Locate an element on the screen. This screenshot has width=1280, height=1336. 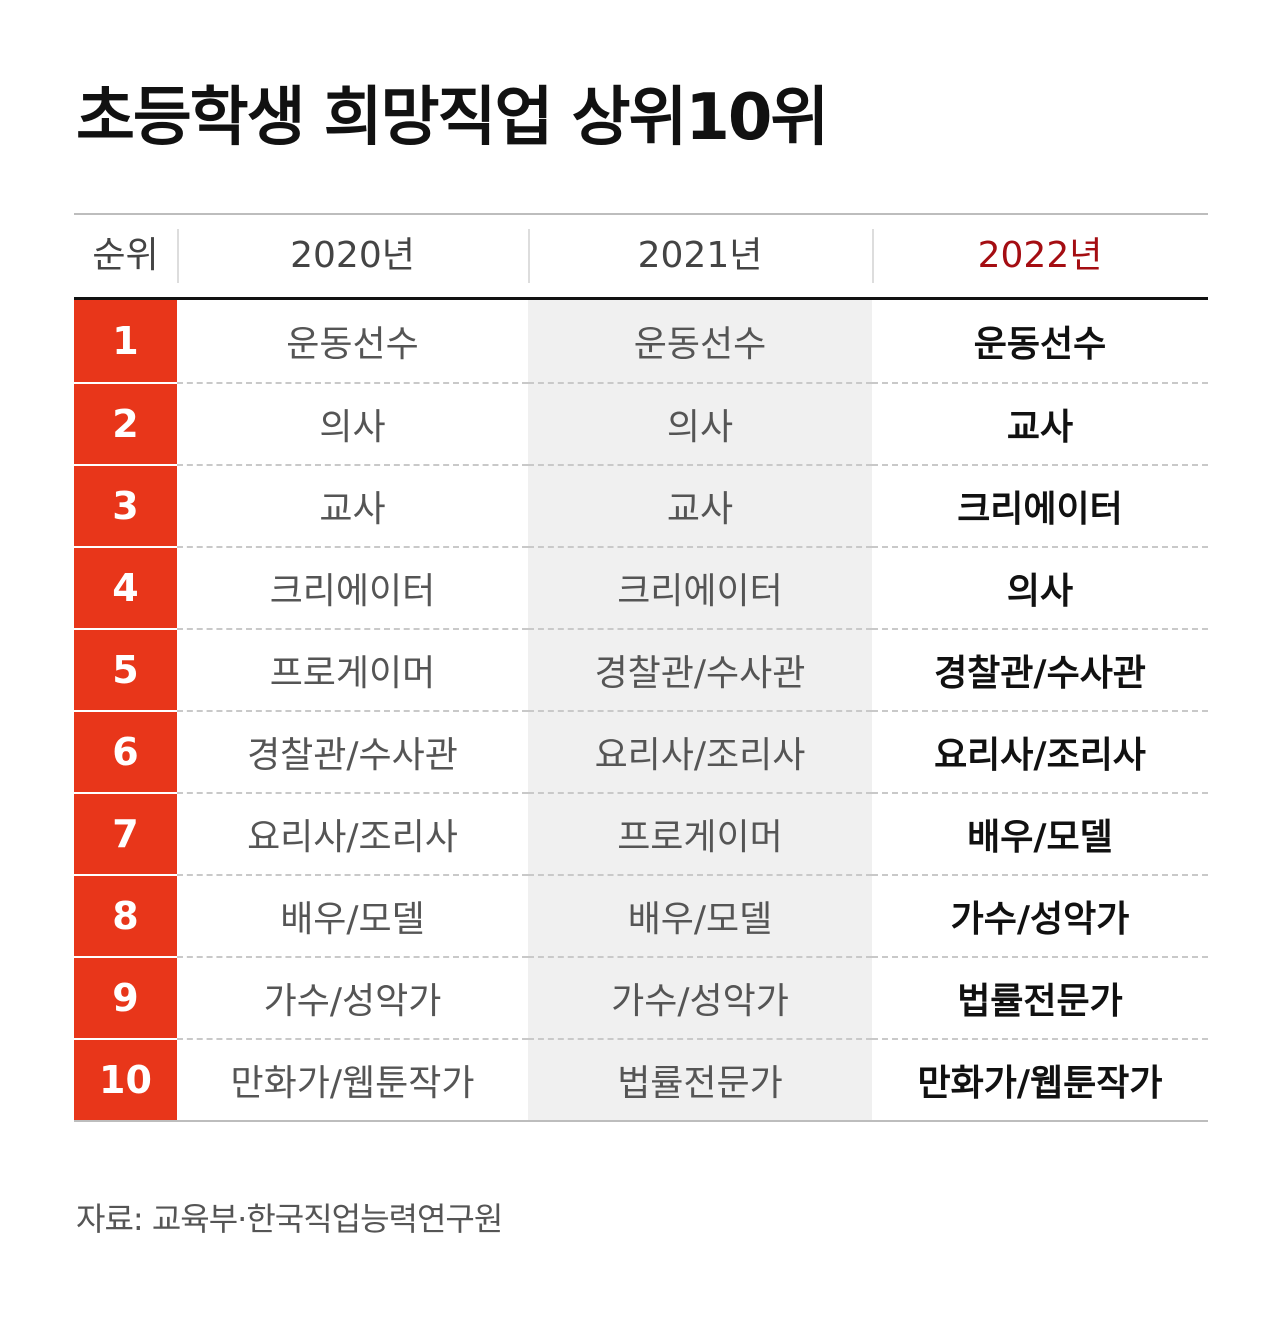
rank-cell: 6 is located at coordinates (125, 751).